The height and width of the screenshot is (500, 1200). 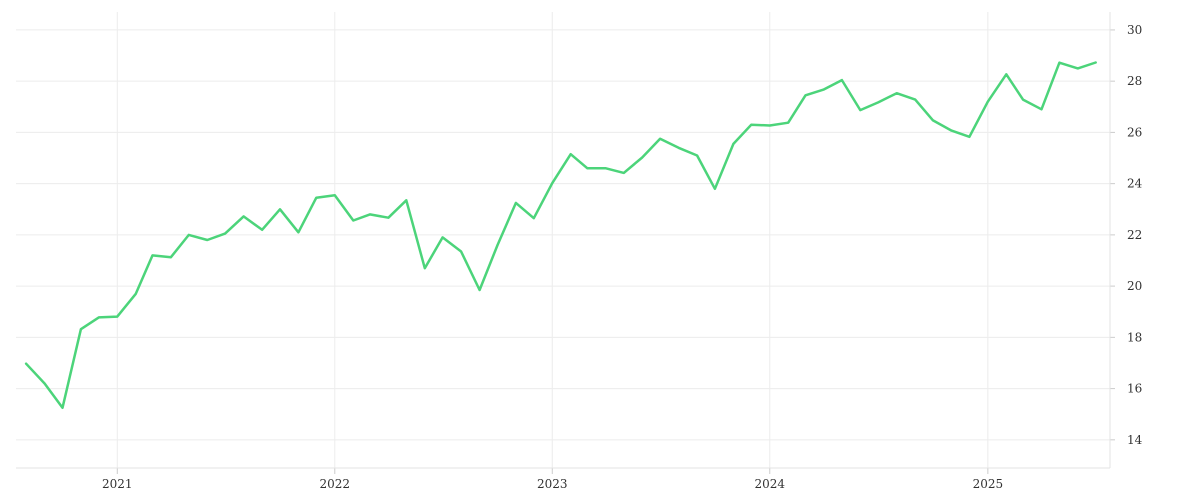 What do you see at coordinates (988, 484) in the screenshot?
I see `x-tick-label: 2025` at bounding box center [988, 484].